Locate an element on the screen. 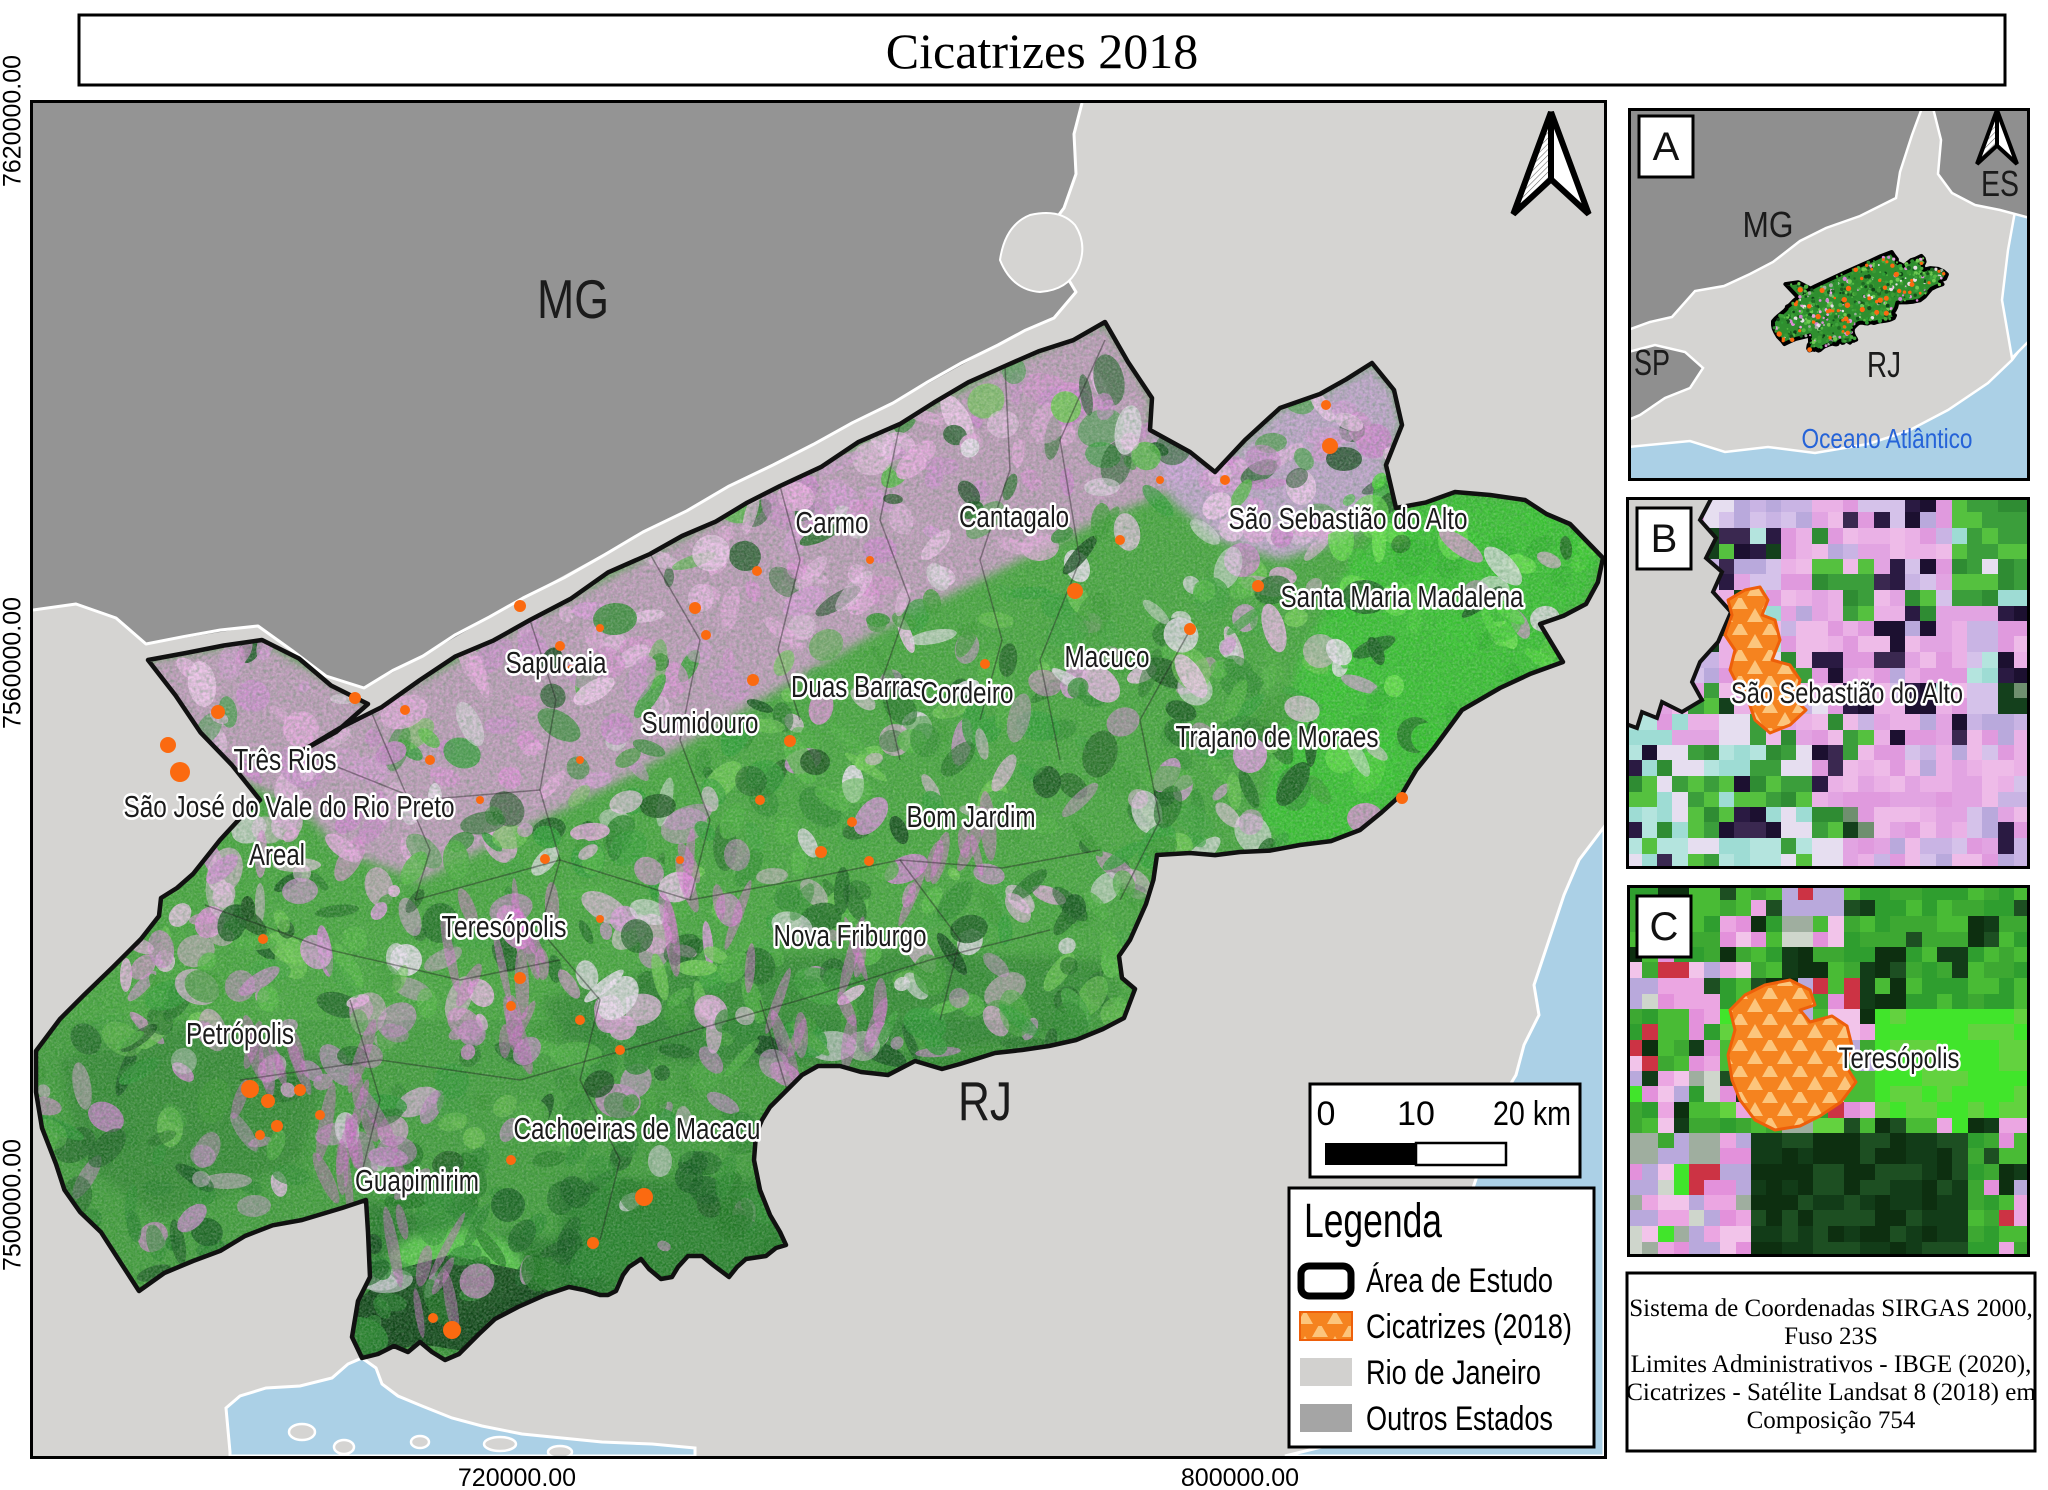  svg-text:Limites Administrativos - IBGE: Limites Administrativos - IBGE (2020), is located at coordinates (1831, 1364).